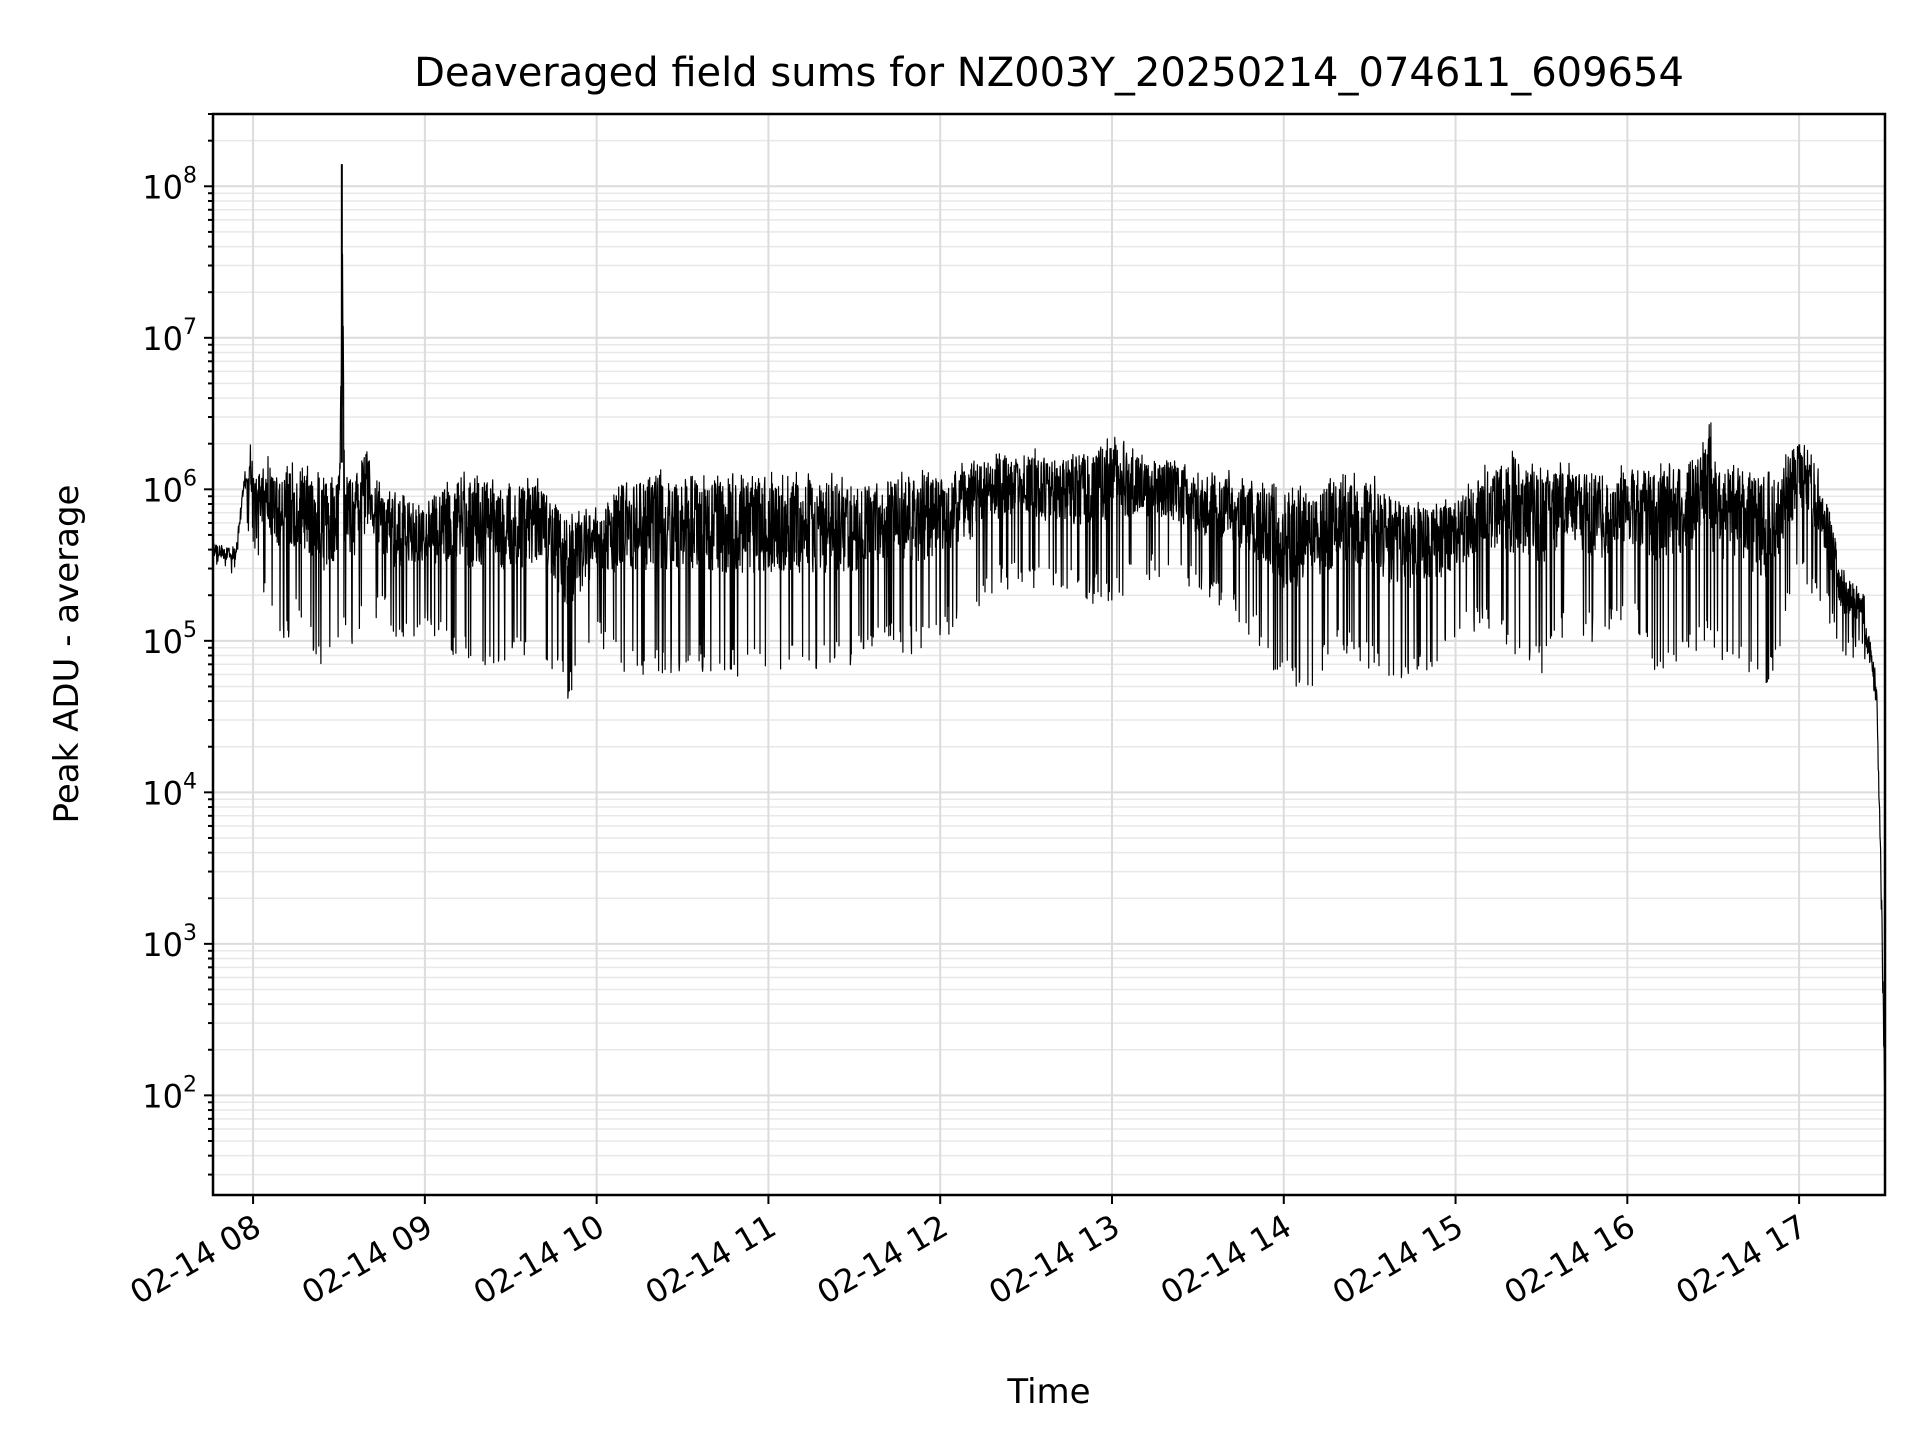 The image size is (1920, 1445). I want to click on x-tick-label: 02-14 11, so click(711, 1259).